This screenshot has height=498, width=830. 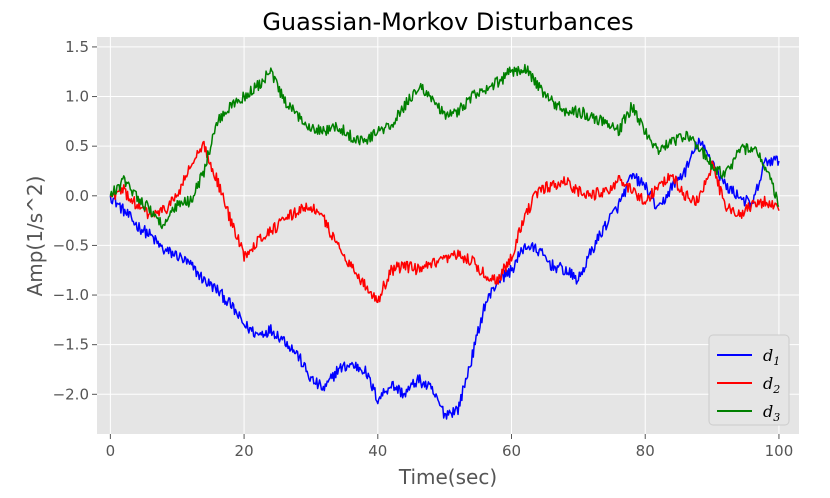 I want to click on y-tick-label: 0.0, so click(x=77, y=196).